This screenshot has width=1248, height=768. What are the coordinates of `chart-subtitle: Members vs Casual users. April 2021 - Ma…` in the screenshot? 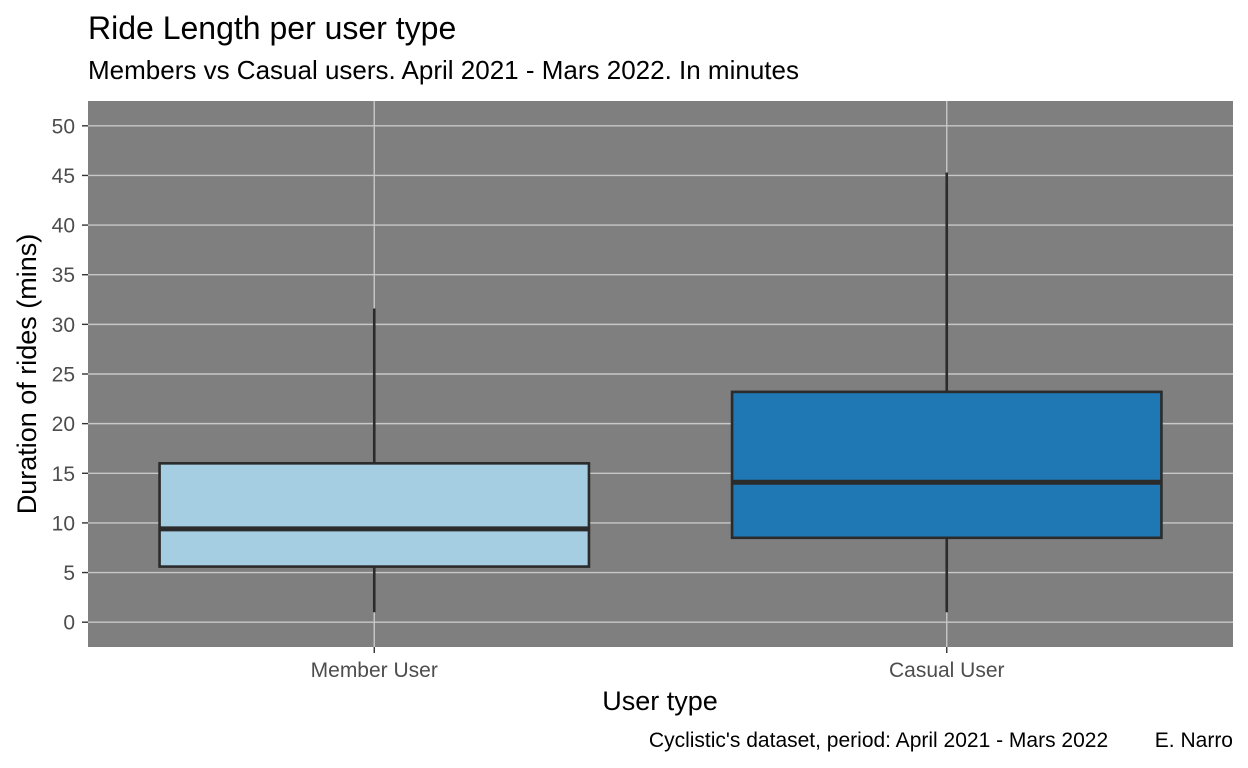 It's located at (443, 70).